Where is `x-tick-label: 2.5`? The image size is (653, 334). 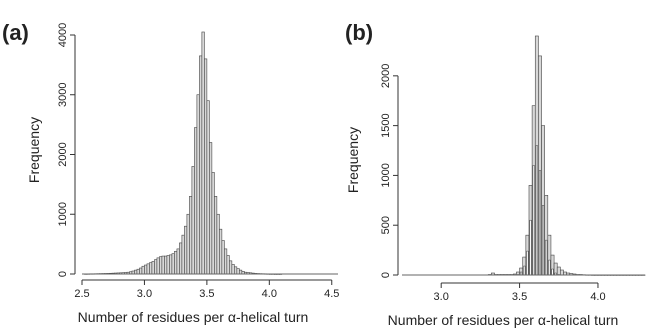 x-tick-label: 2.5 is located at coordinates (81, 294).